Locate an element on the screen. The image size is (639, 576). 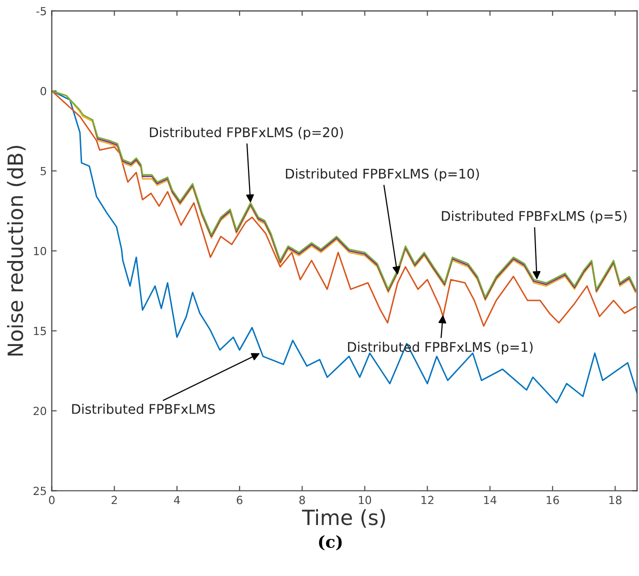
y-axis-title: Noise reduction (dB) is located at coordinates (16, 251).